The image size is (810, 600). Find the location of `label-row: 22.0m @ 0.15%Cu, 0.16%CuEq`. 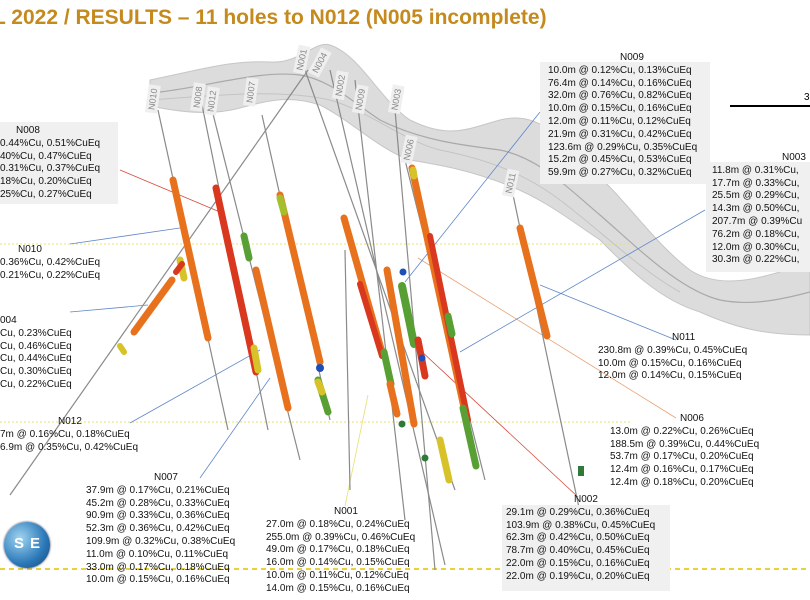

label-row: 22.0m @ 0.15%Cu, 0.16%CuEq is located at coordinates (578, 563).